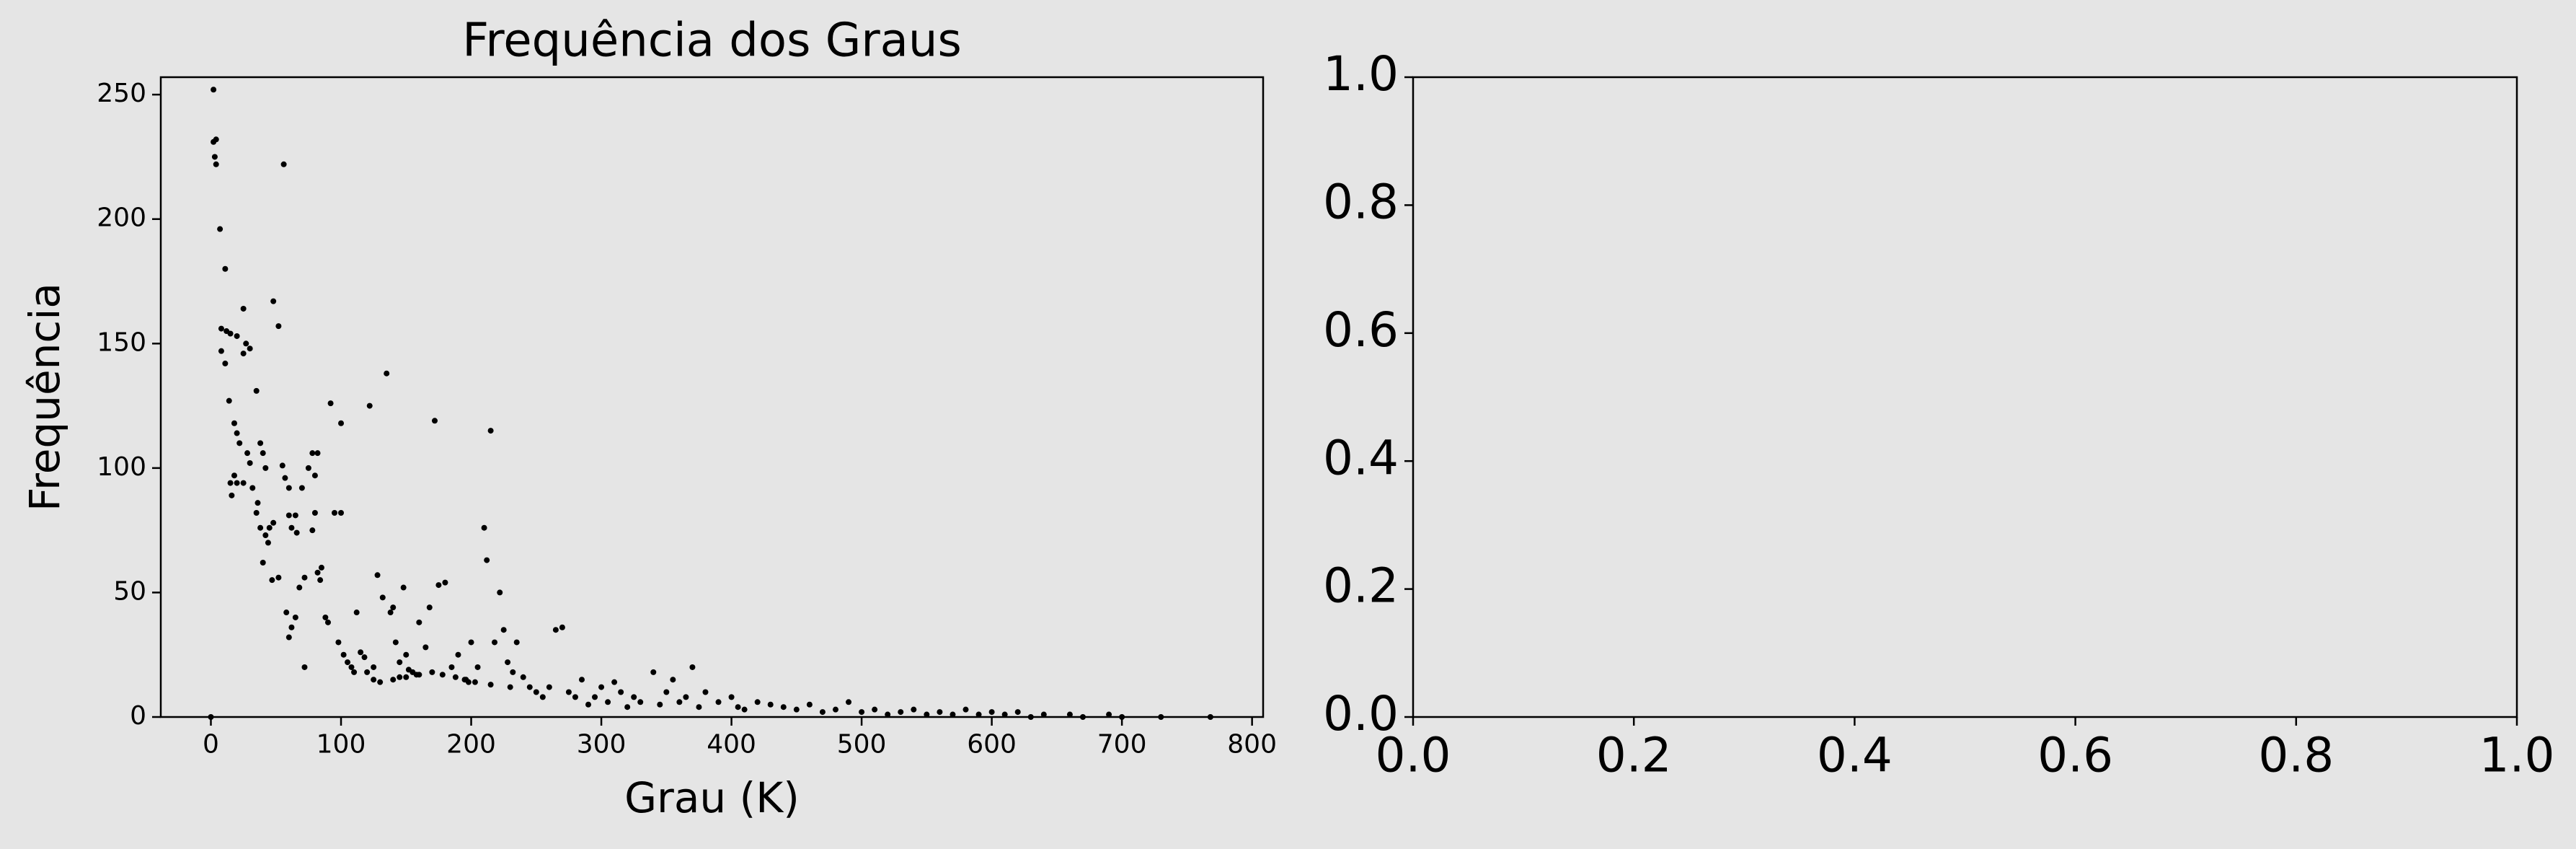 This screenshot has width=2576, height=849. Describe the element at coordinates (211, 745) in the screenshot. I see `x-tick-label: 0` at that location.